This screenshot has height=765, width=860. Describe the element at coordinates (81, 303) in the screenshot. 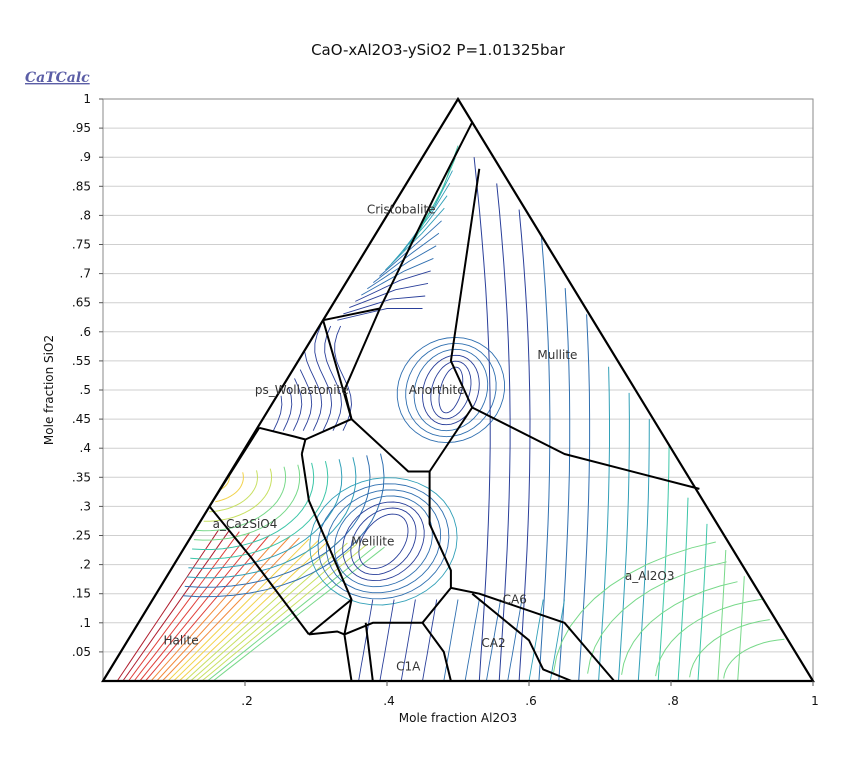

I see `y-tick-label: .65` at that location.